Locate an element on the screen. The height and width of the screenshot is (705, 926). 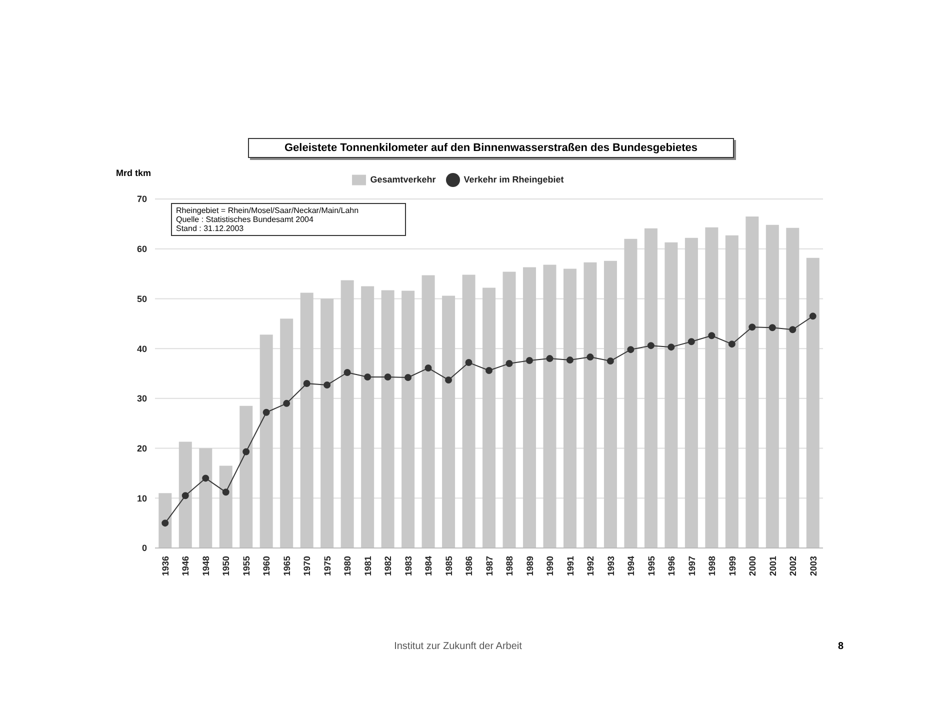
y-tick-label: 10 is located at coordinates (141, 498).